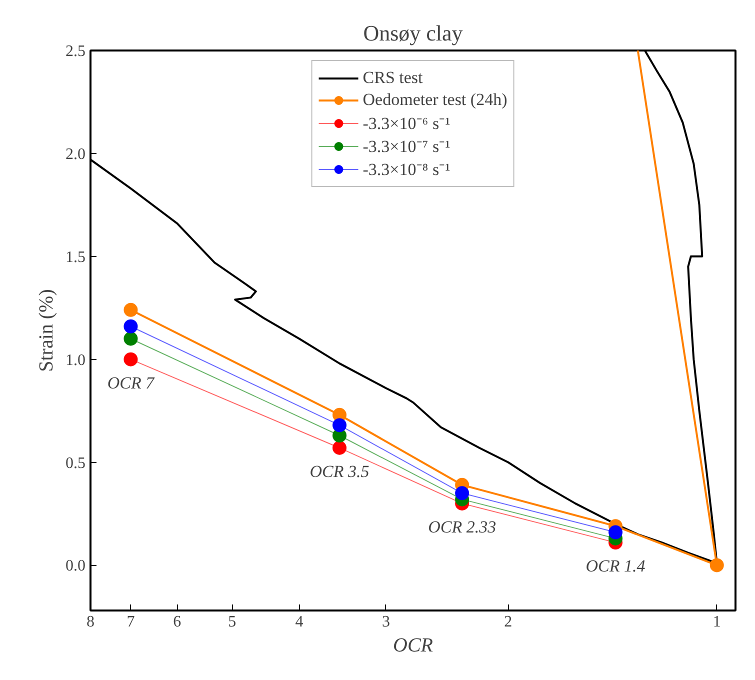 This screenshot has width=755, height=680. What do you see at coordinates (413, 645) in the screenshot?
I see `x-axis-title: OCR` at bounding box center [413, 645].